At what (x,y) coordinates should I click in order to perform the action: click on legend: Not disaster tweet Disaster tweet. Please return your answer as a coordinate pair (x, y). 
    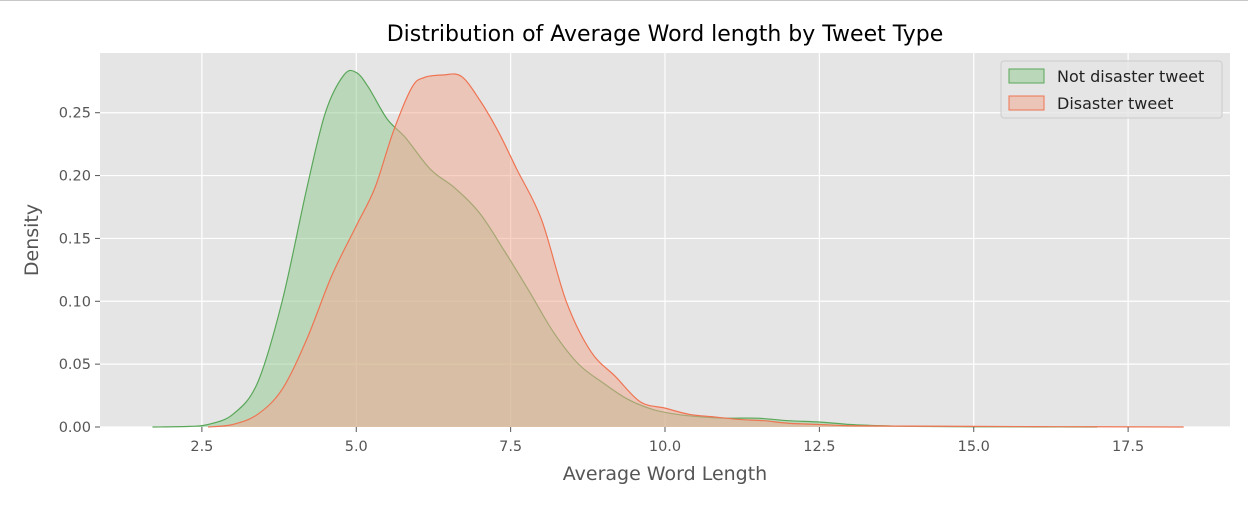
    Looking at the image, I should click on (1111, 89).